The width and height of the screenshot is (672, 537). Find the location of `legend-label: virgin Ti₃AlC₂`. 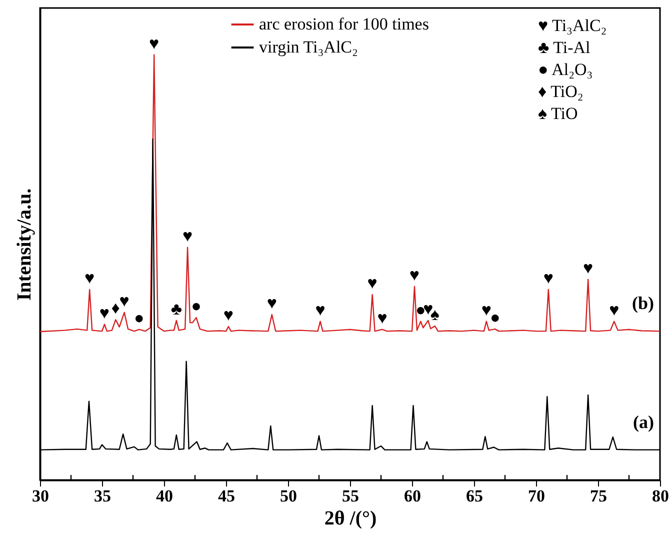

legend-label: virgin Ti₃AlC₂ is located at coordinates (308, 47).